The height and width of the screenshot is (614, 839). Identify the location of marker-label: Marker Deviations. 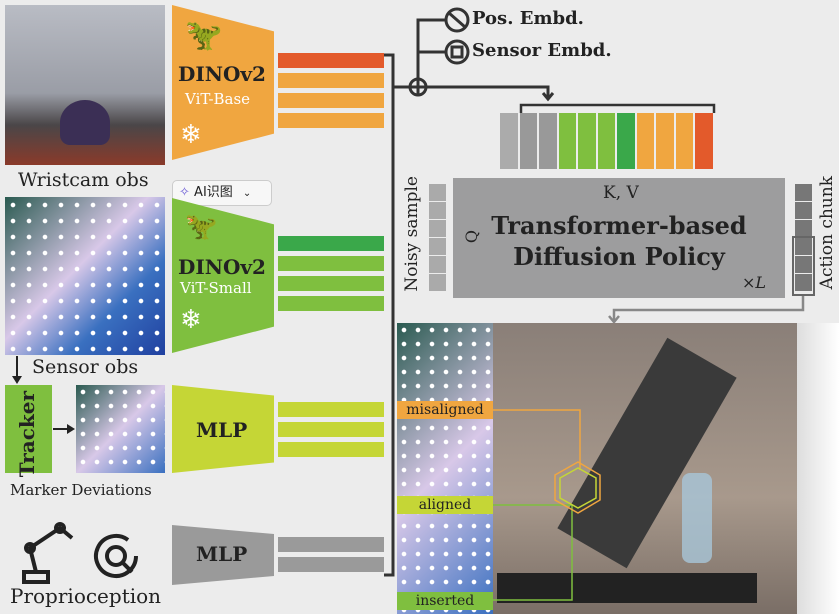
(81, 490).